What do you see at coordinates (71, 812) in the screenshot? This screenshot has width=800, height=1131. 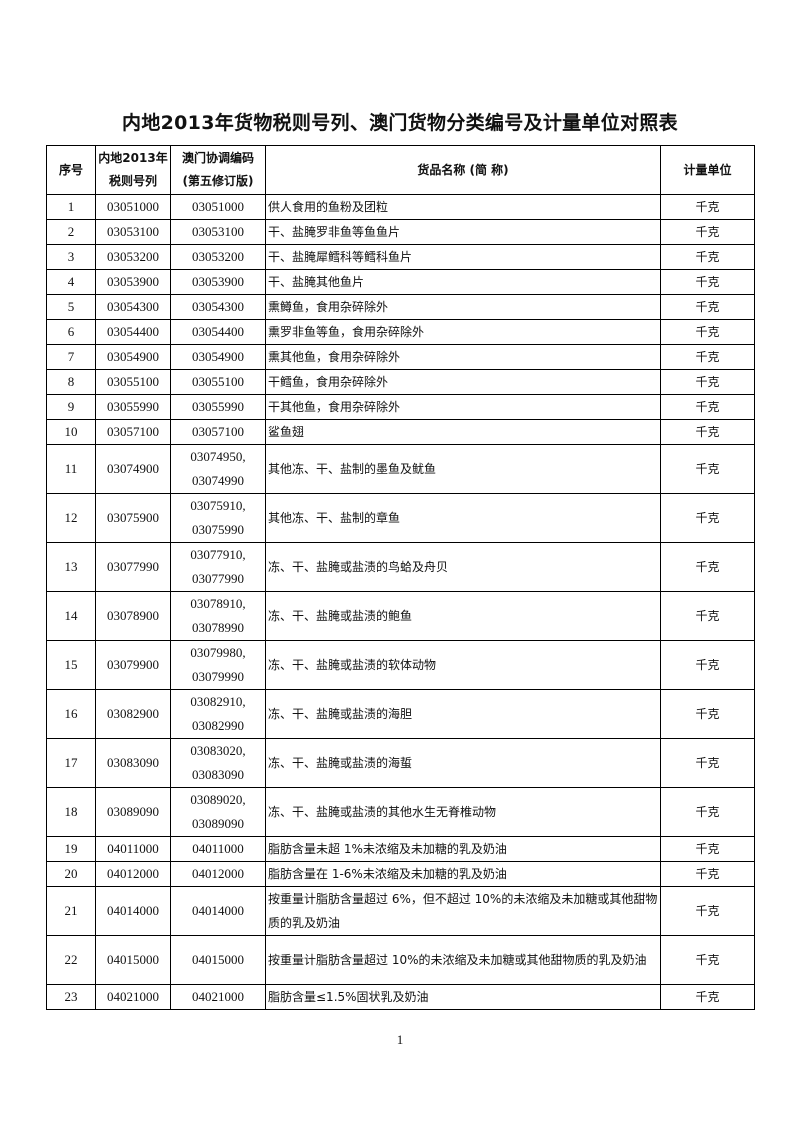 I see `cell-seq: 18` at bounding box center [71, 812].